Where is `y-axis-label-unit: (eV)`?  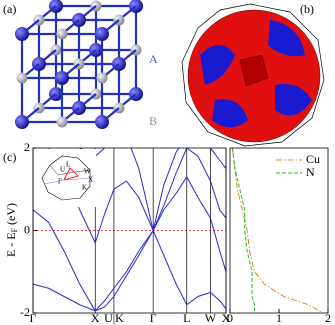 y-axis-label-unit: (eV) is located at coordinates (11, 215).